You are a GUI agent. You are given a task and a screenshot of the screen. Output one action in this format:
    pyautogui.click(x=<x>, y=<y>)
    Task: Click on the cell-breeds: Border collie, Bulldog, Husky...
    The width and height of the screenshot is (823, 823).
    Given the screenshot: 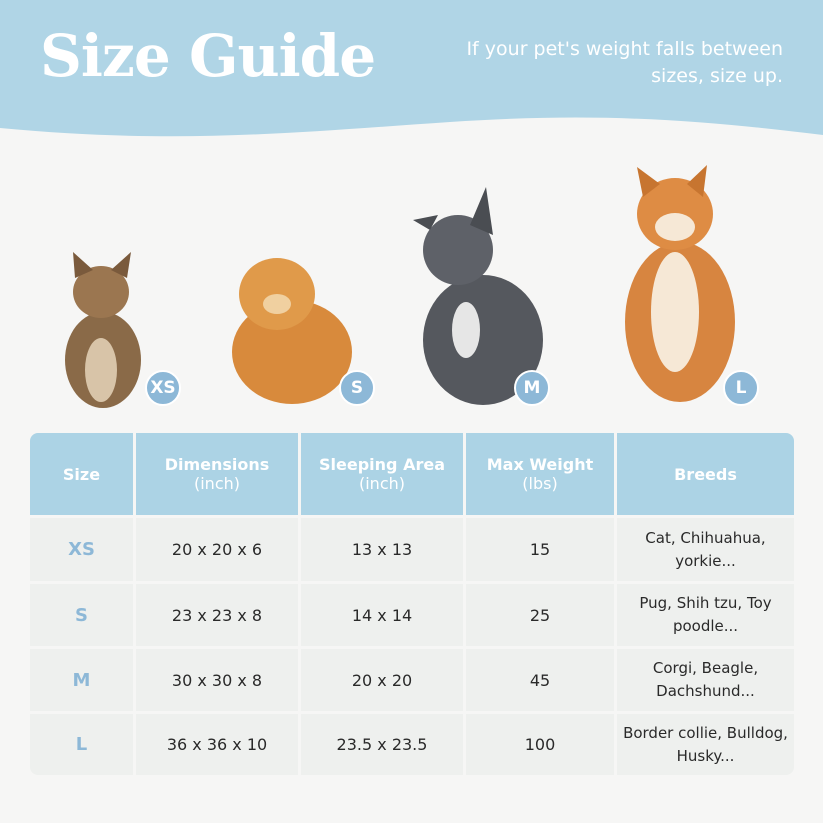 What is the action you would take?
    pyautogui.click(x=705, y=744)
    